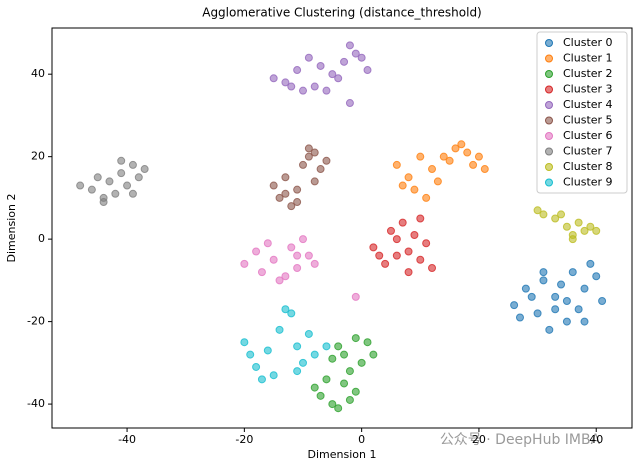 This screenshot has height=468, width=640. I want to click on legend-label: Cluster 1, so click(588, 58).